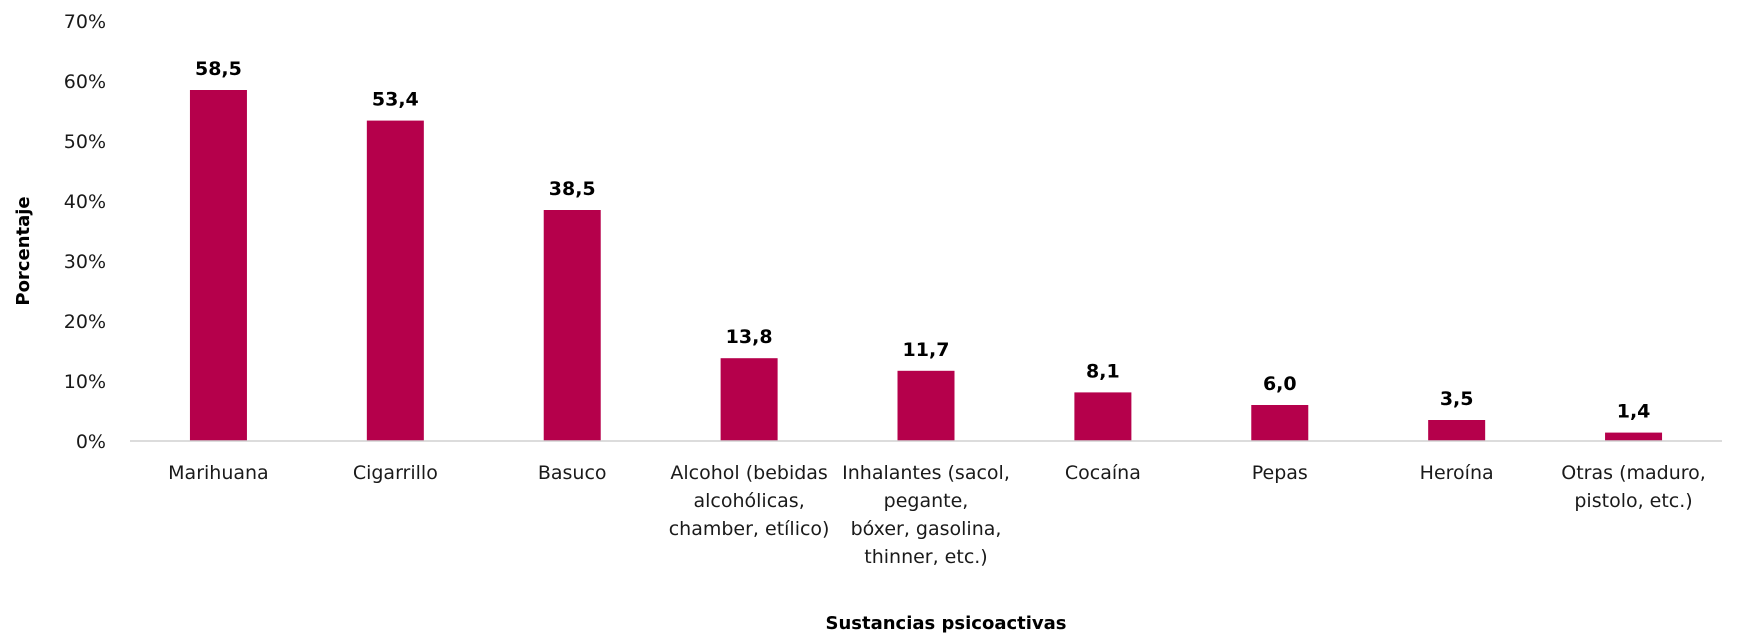  I want to click on category-label: Basuco, so click(572, 473).